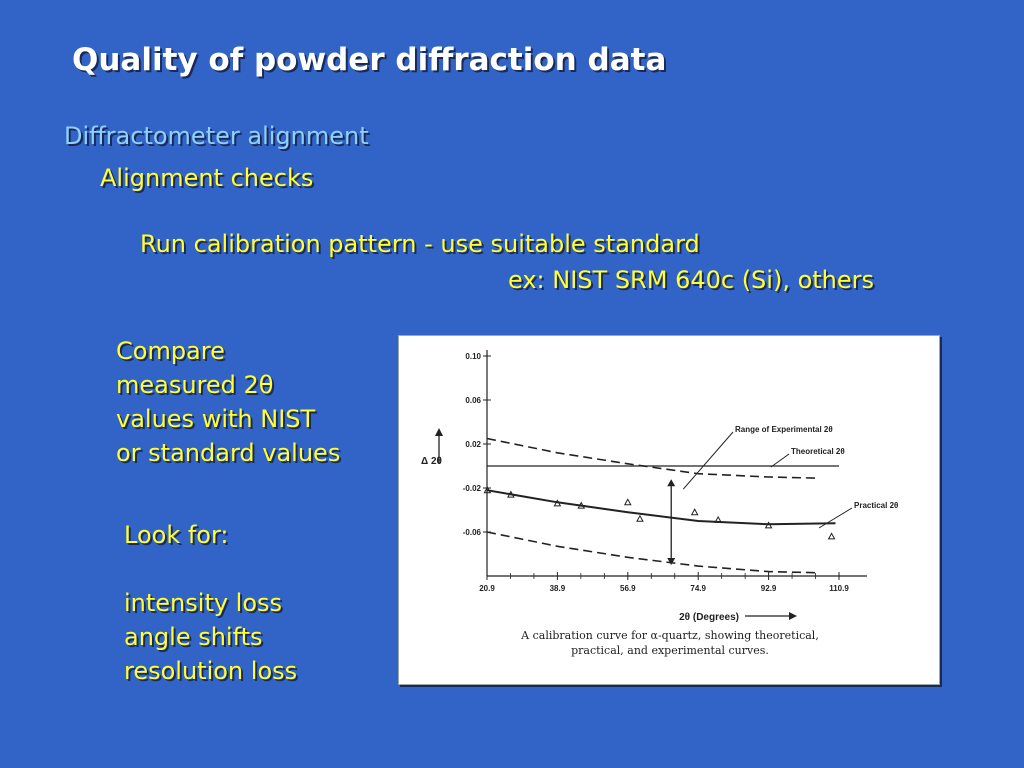 The height and width of the screenshot is (768, 1024). Describe the element at coordinates (628, 588) in the screenshot. I see `x-tick-label: 56.9` at that location.